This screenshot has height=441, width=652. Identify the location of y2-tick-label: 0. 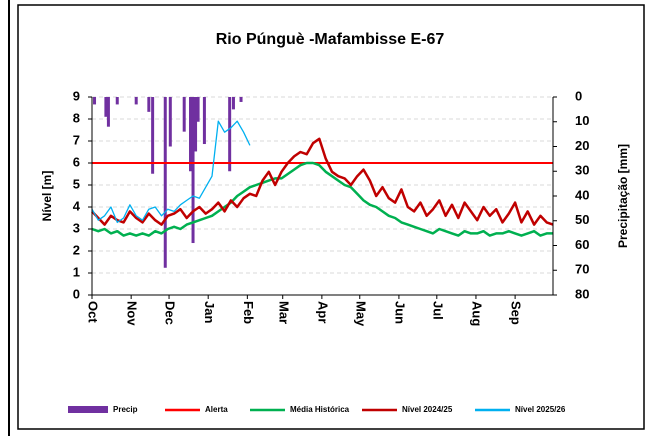
(578, 95).